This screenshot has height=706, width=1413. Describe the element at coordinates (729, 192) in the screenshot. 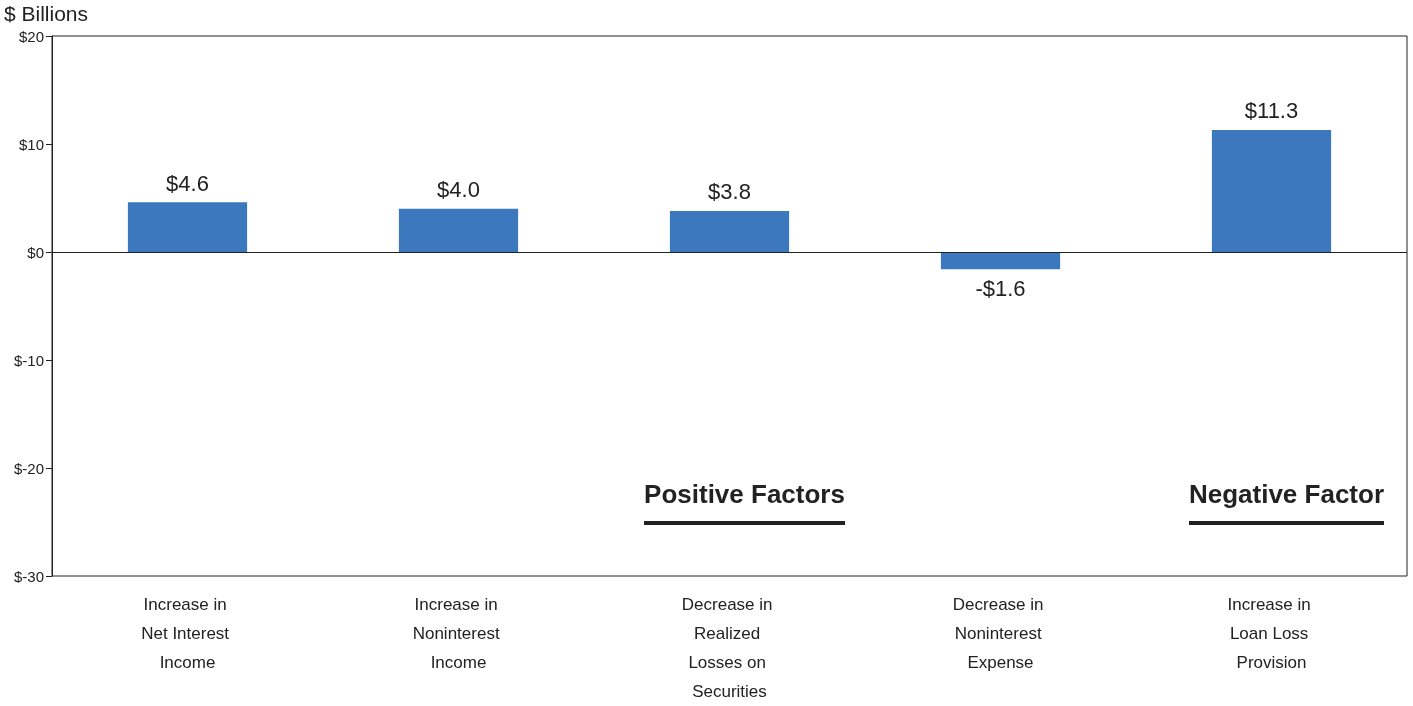

I see `data-label: $3.8` at that location.